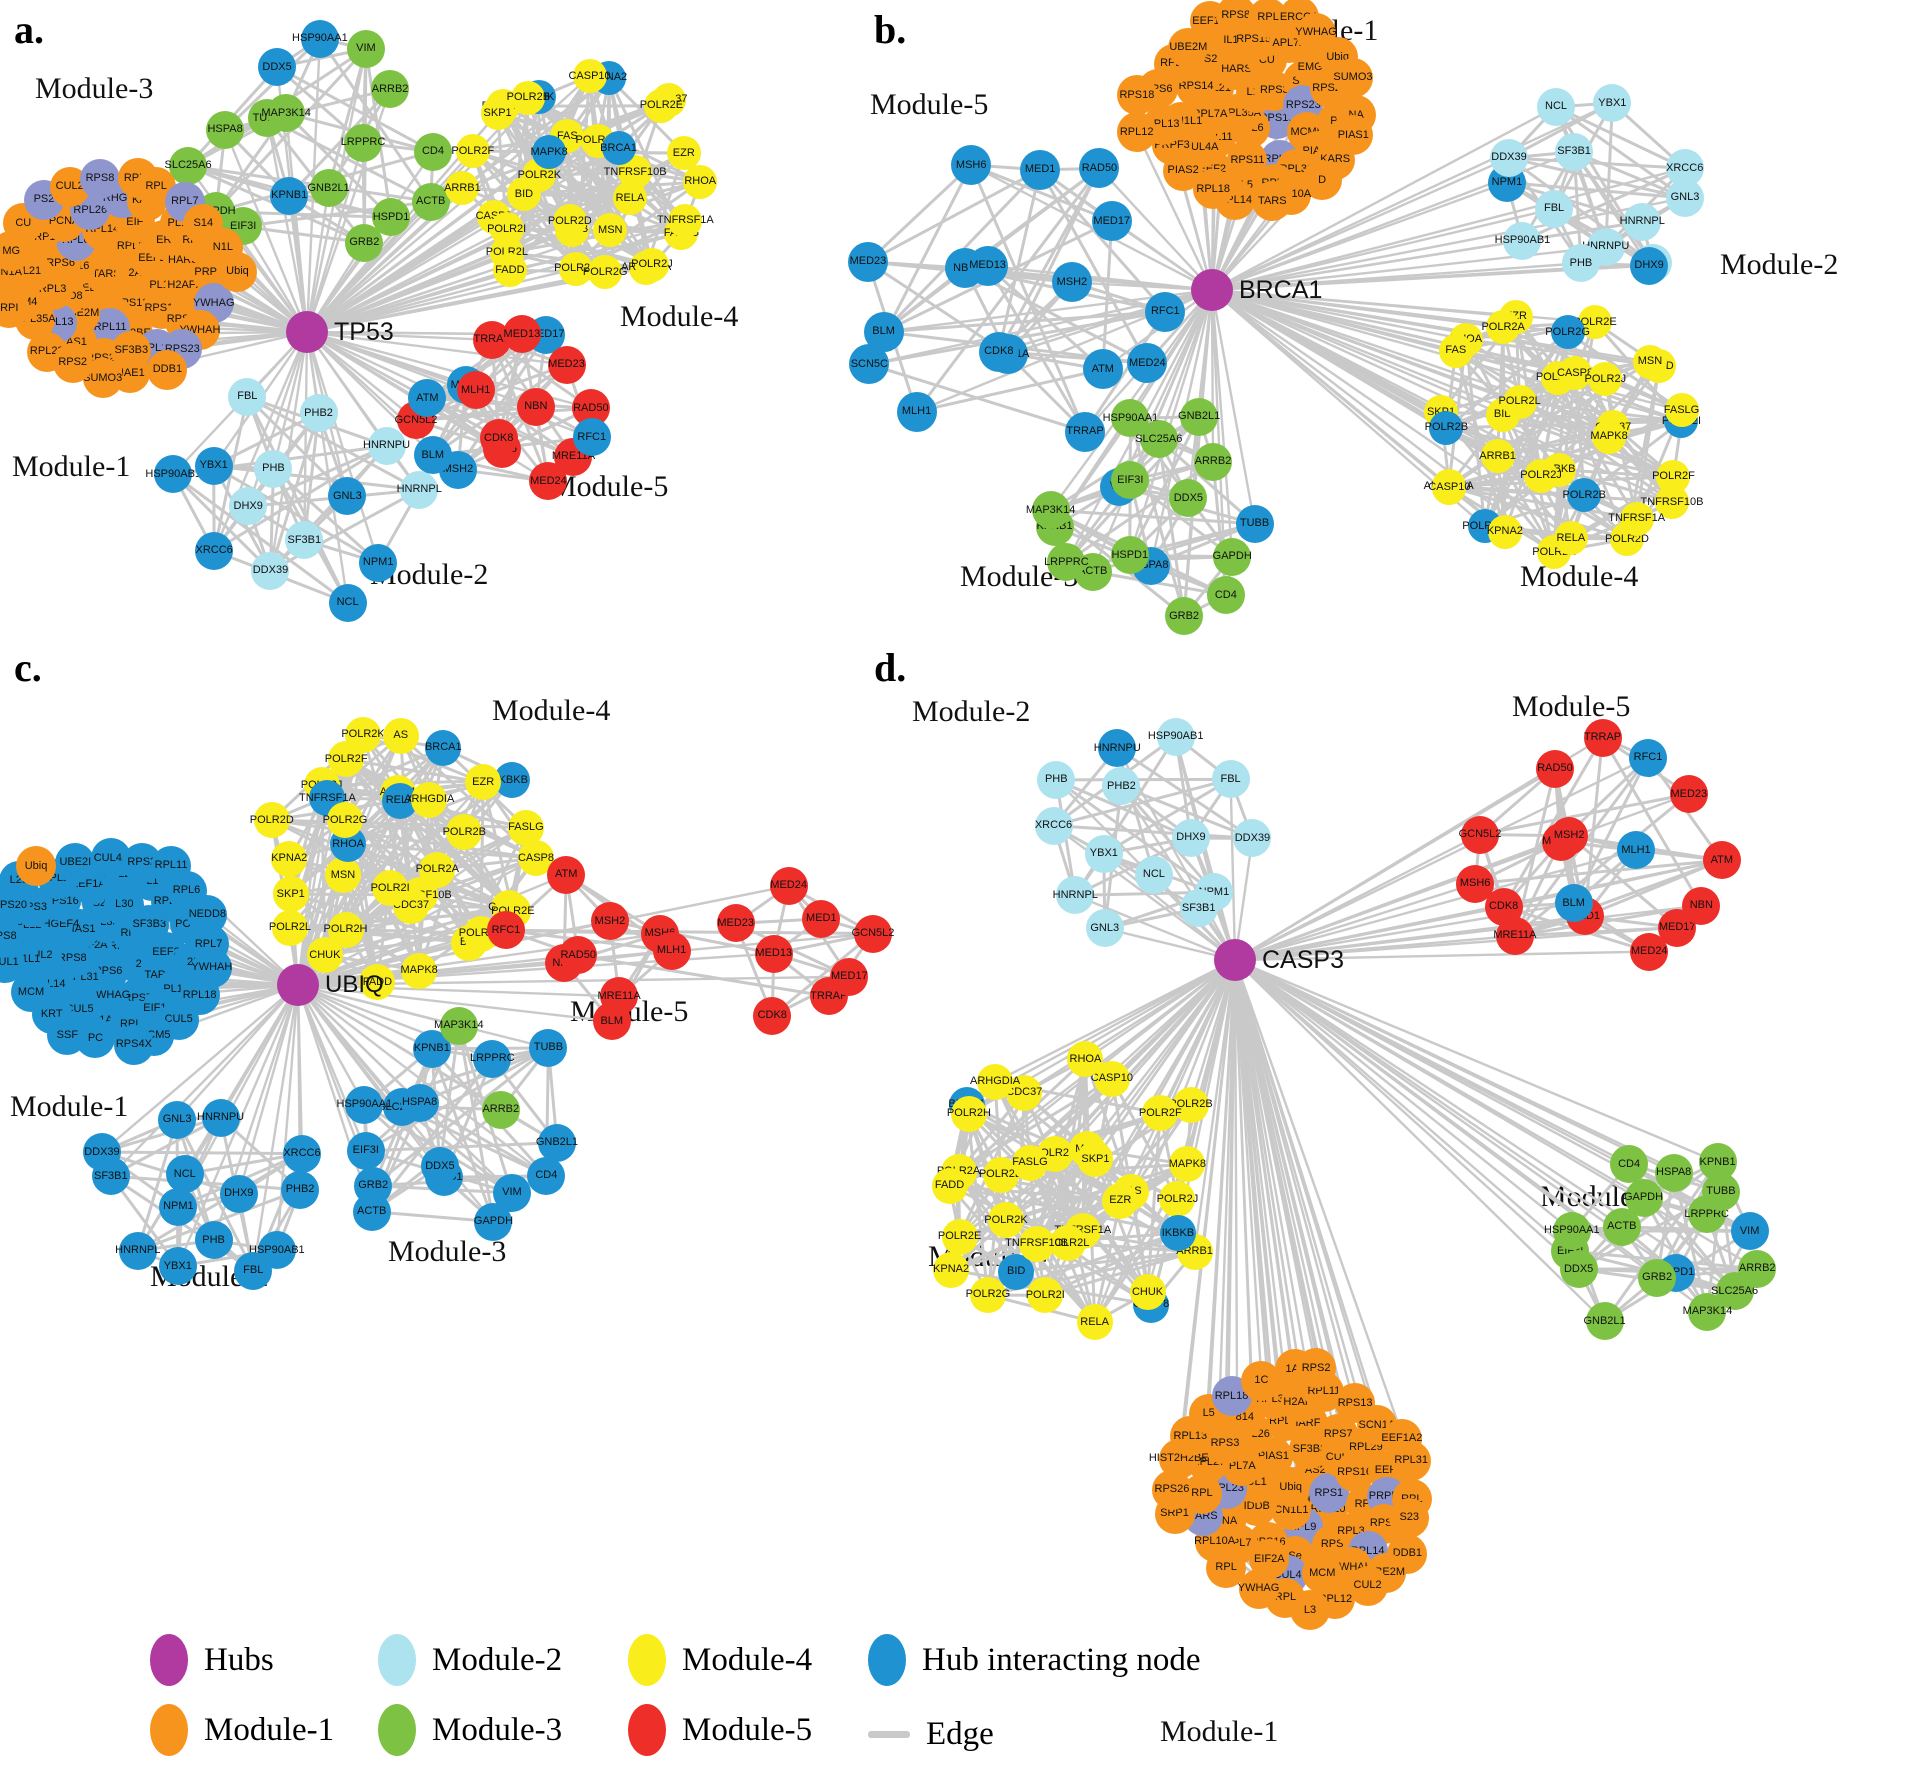  I want to click on panel-b-m2-node-ybx1: YBX1, so click(1612, 103).